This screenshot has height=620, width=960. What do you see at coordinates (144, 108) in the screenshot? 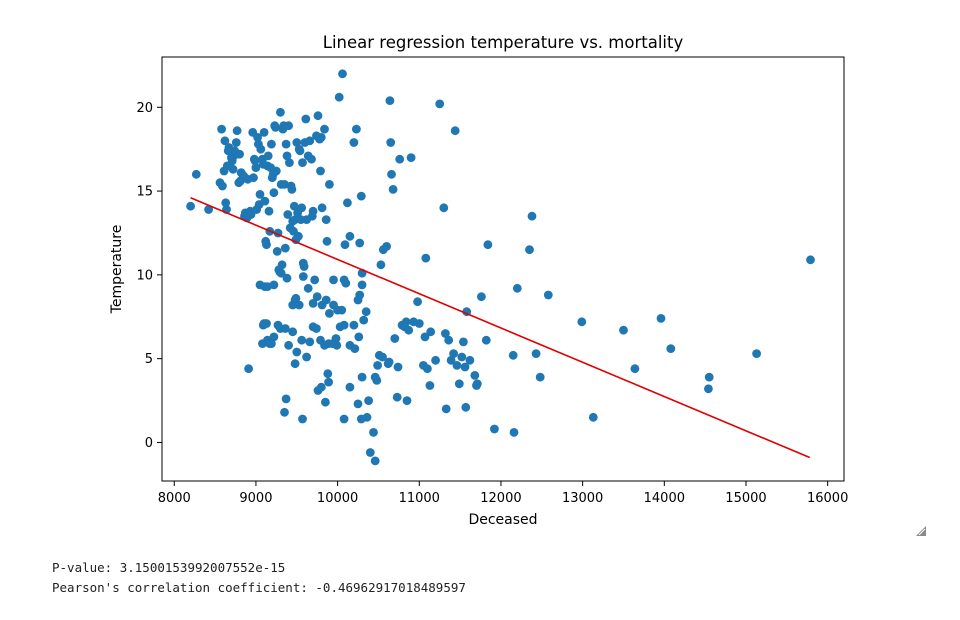
I see `y-tick-label: 20` at bounding box center [144, 108].